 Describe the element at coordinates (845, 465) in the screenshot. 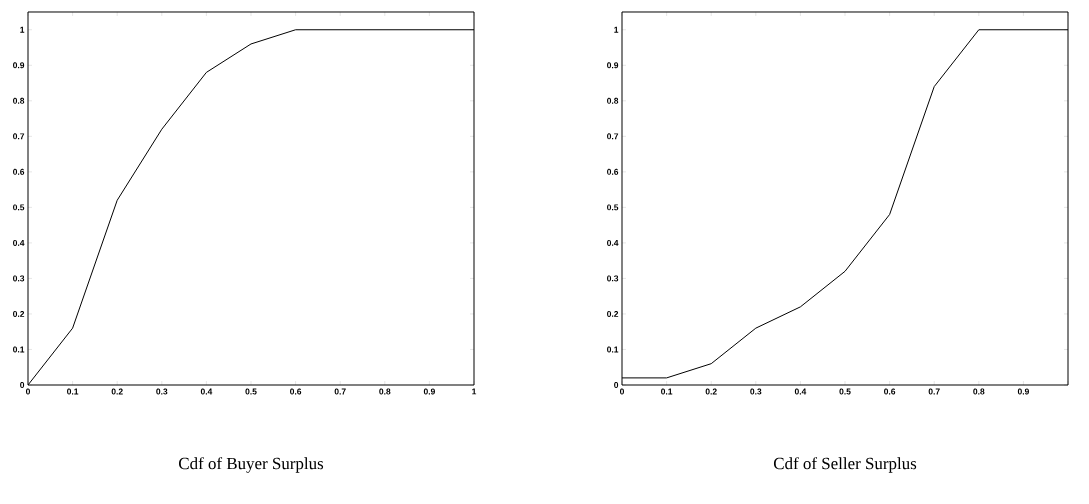

I see `text: Cdf of Seller Surplus` at that location.